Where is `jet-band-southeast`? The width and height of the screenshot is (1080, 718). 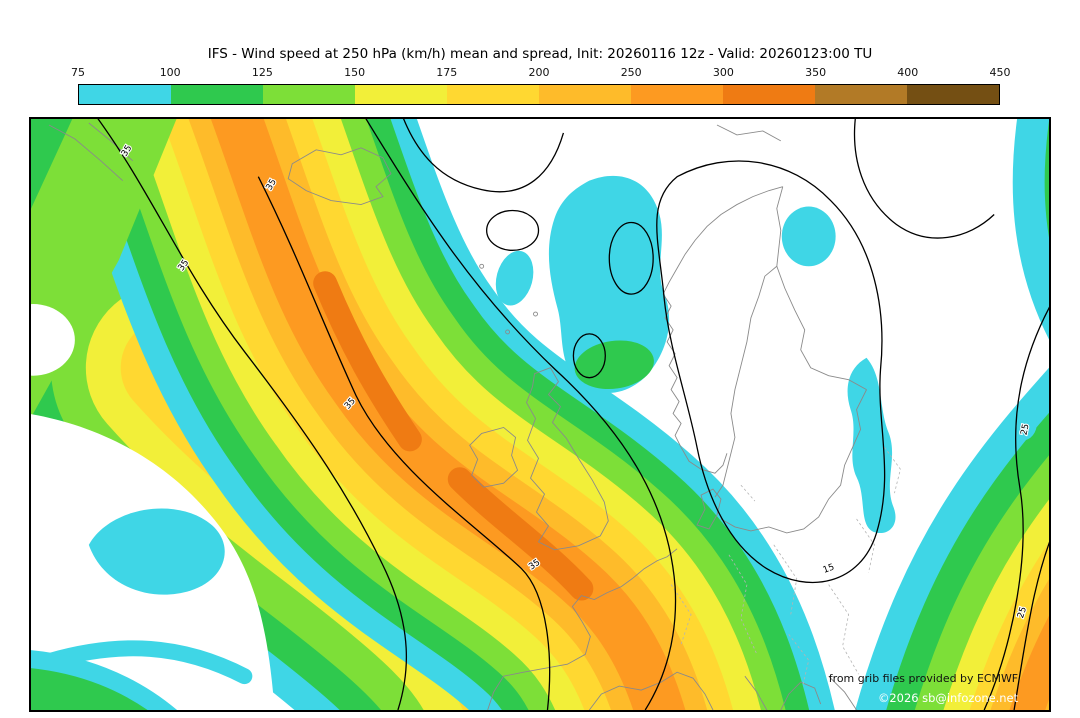 jet-band-southeast is located at coordinates (952, 538).